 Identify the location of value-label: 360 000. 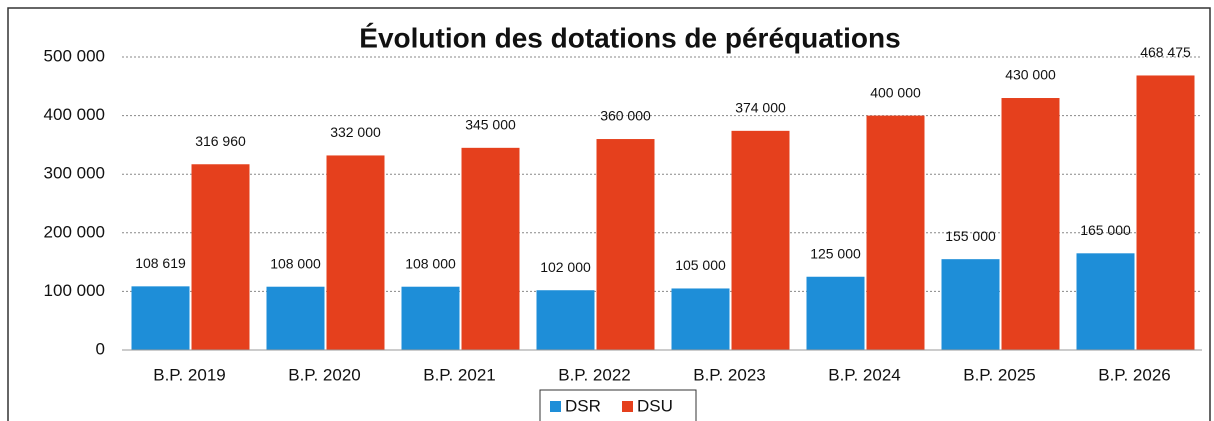
(625, 116).